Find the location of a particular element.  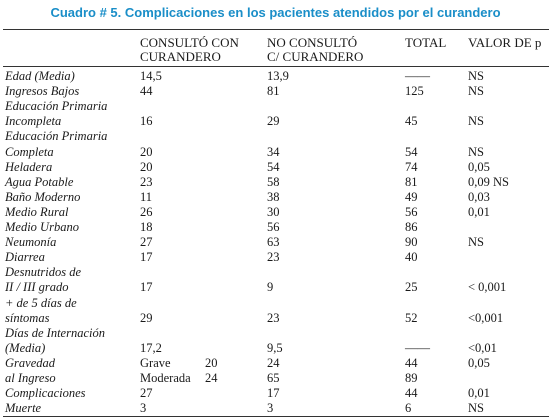

column-header: CONSULTÓ CON CURANDERO is located at coordinates (189, 50).